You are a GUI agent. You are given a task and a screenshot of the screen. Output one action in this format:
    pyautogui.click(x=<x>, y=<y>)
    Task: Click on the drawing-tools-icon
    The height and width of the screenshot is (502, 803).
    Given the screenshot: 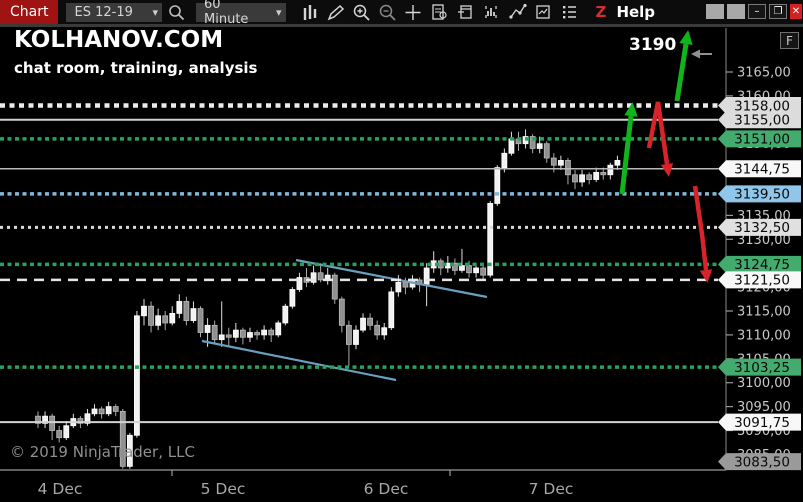 What is the action you would take?
    pyautogui.click(x=518, y=12)
    